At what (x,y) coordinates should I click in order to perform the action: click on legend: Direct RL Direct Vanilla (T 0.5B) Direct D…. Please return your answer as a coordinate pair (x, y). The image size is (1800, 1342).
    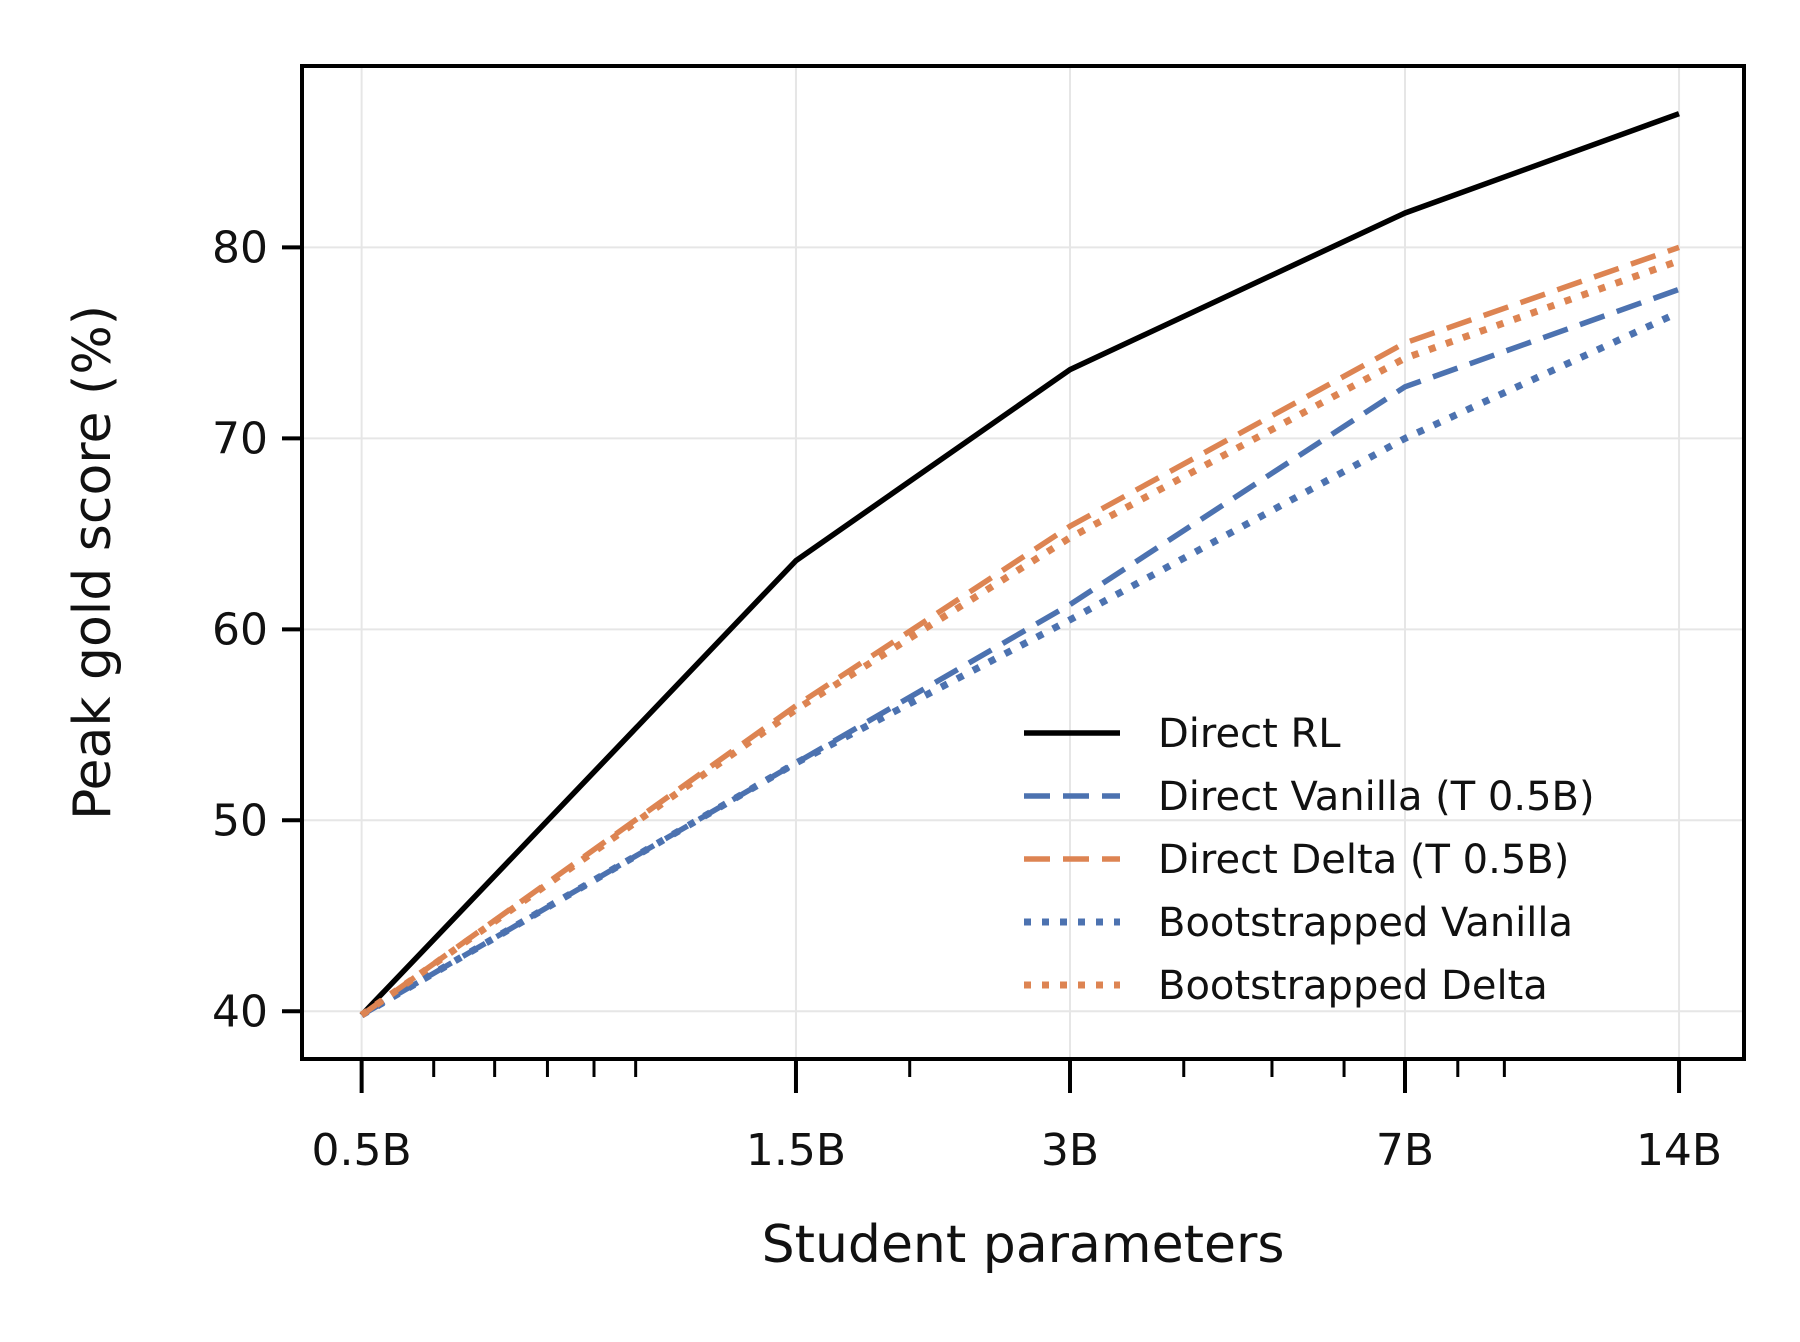
    Looking at the image, I should click on (1309, 860).